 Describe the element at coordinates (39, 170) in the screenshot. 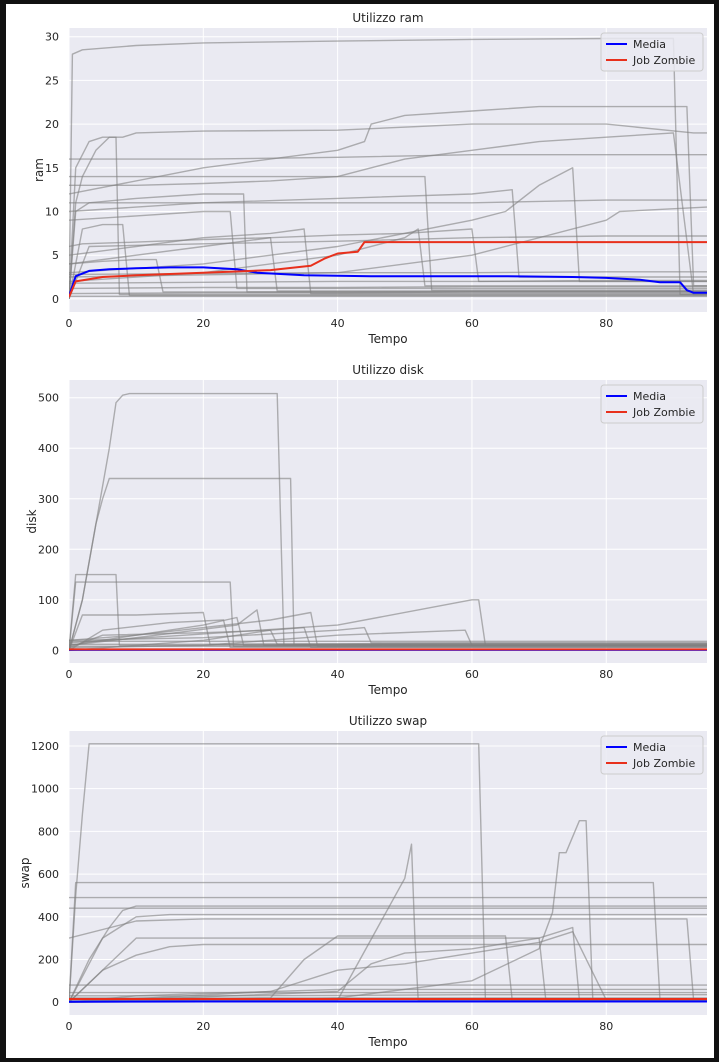

I see `y-axis-label: ram` at that location.